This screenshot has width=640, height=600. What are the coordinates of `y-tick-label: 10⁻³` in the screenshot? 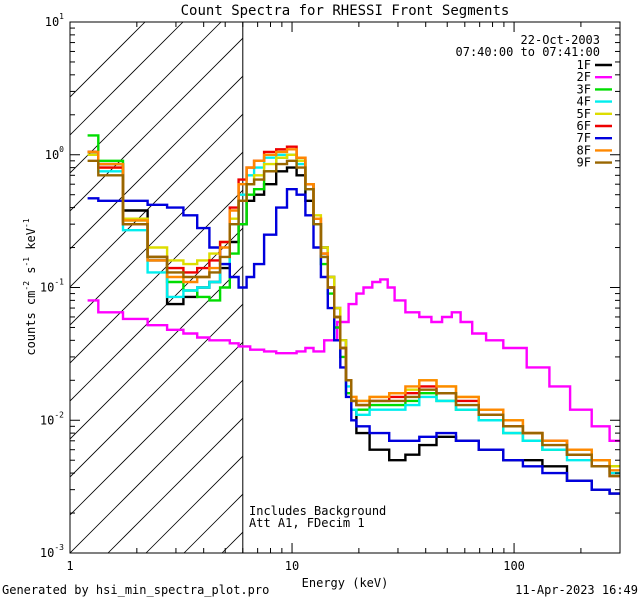 It's located at (52, 551).